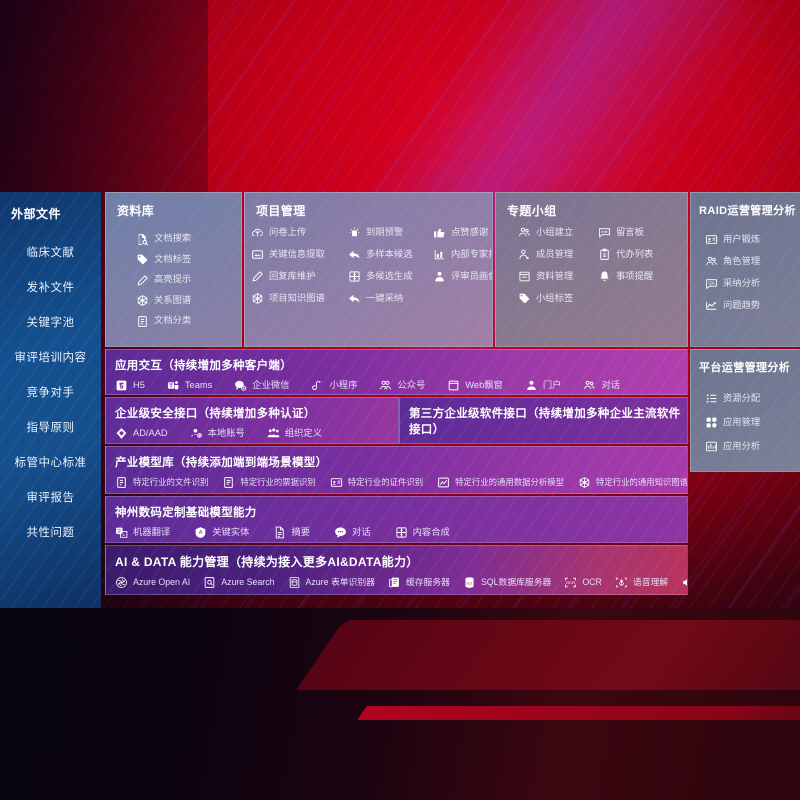 This screenshot has height=800, width=800. I want to click on feature-reply-library-maintain: 回复库维护, so click(299, 276).